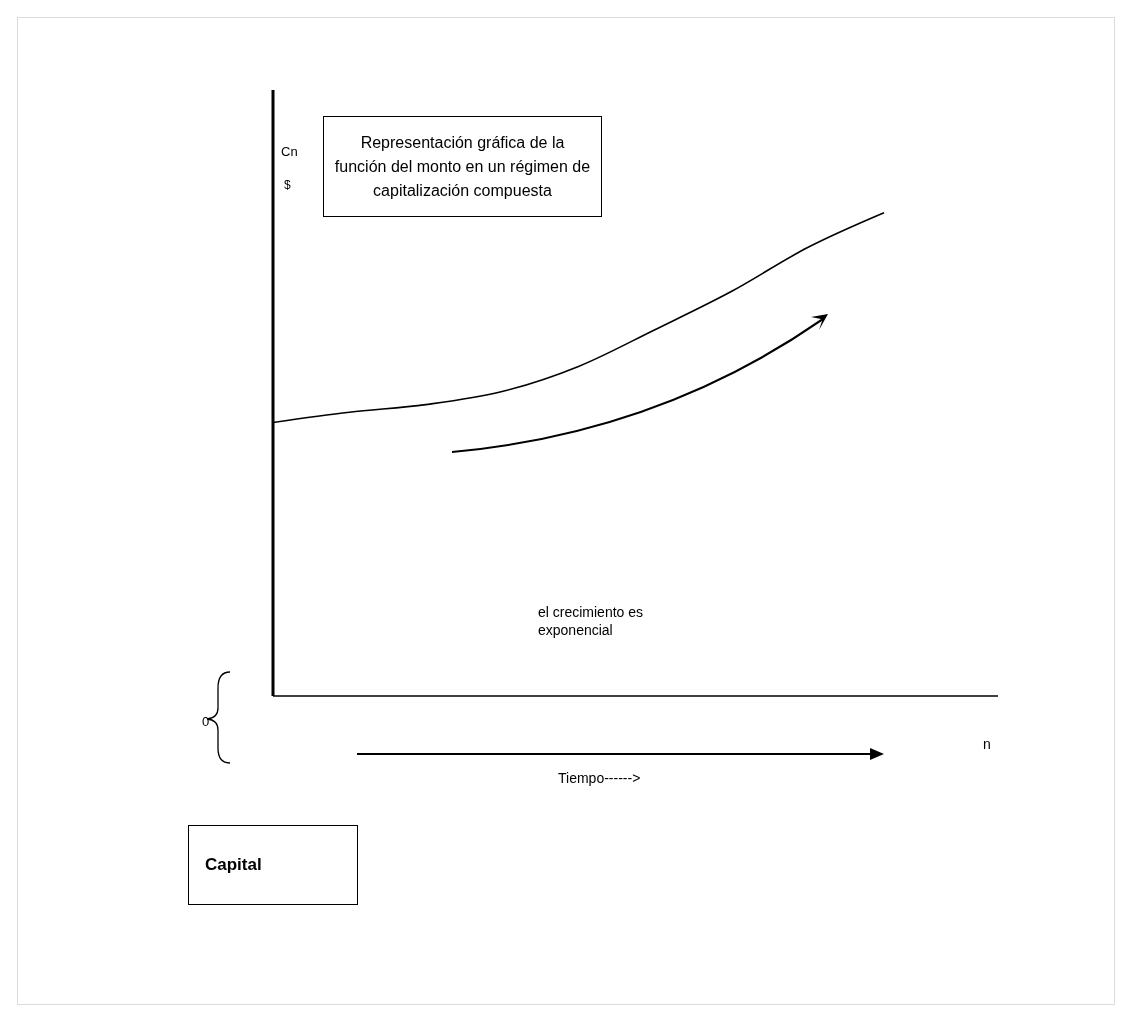  What do you see at coordinates (591, 621) in the screenshot?
I see `annotation: el crecimiento es exponencial` at bounding box center [591, 621].